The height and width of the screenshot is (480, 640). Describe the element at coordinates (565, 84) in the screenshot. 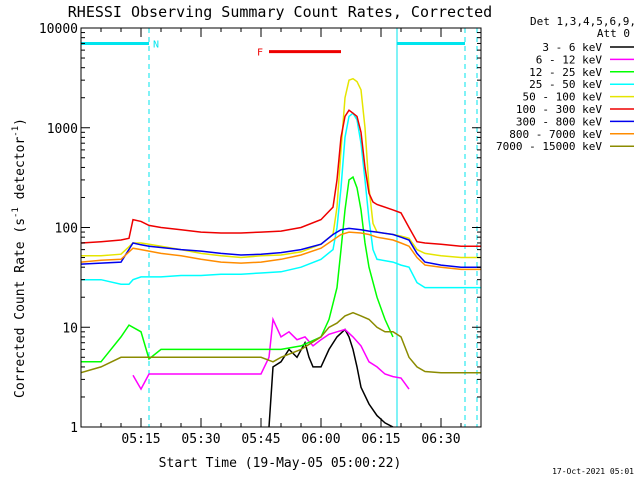

I see `legend-label-3: 25 - 50 keV` at that location.